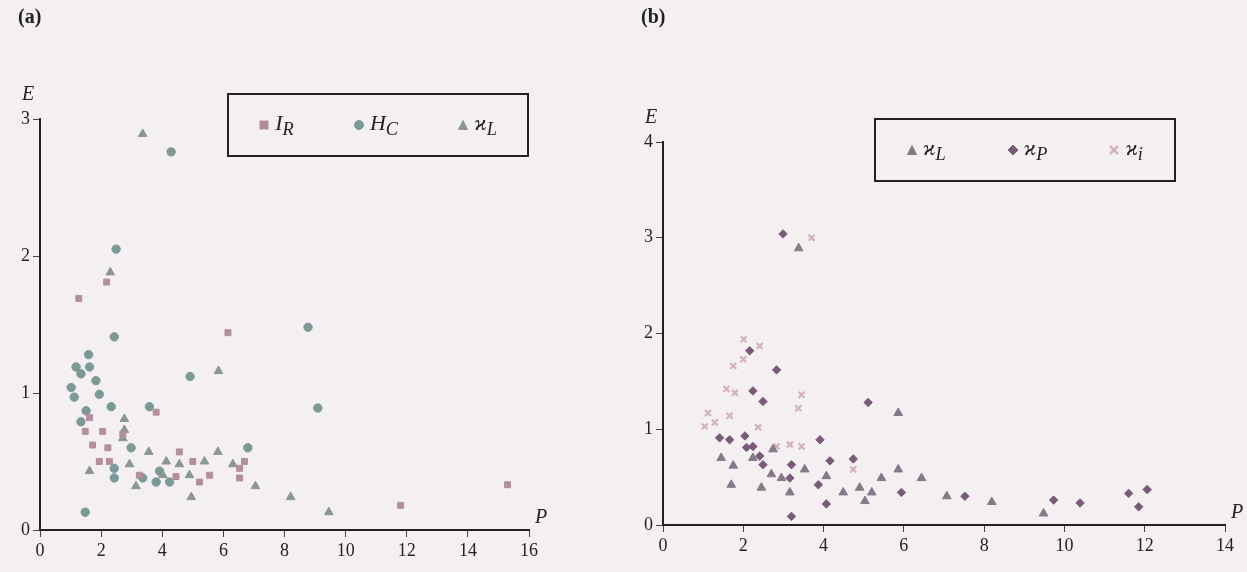 The height and width of the screenshot is (572, 1247). I want to click on legend-label: ϰ$_{P}$, so click(1035, 150).